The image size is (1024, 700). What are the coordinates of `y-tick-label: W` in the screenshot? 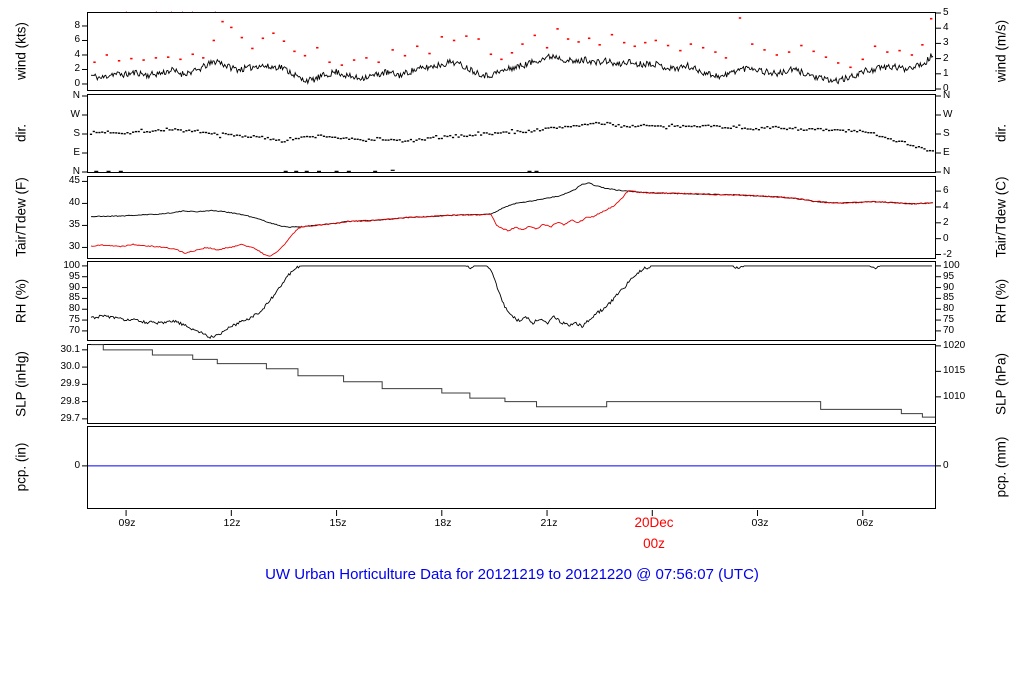 It's located at (948, 114).